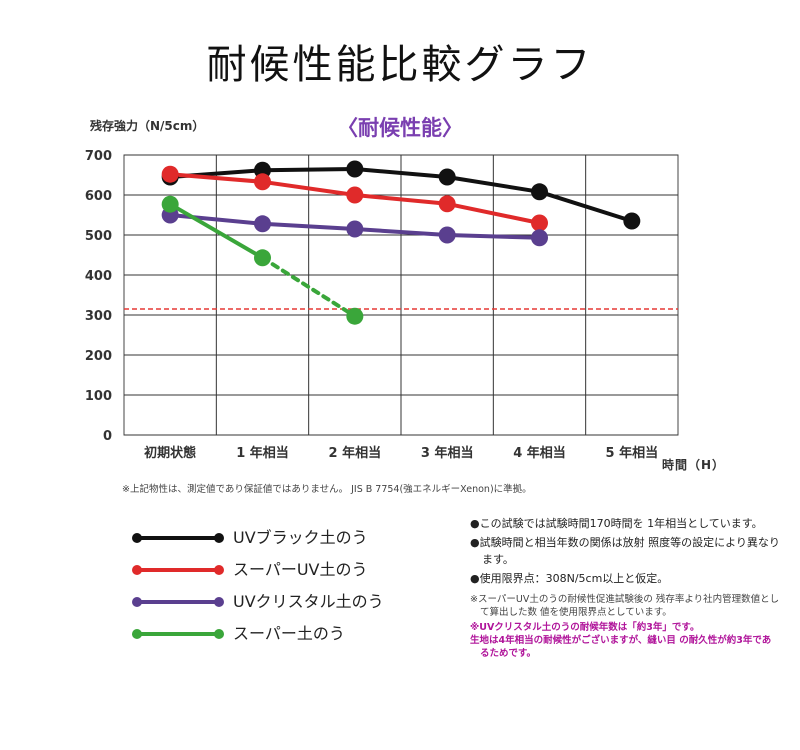  I want to click on y-tick-label: 400, so click(98, 276).